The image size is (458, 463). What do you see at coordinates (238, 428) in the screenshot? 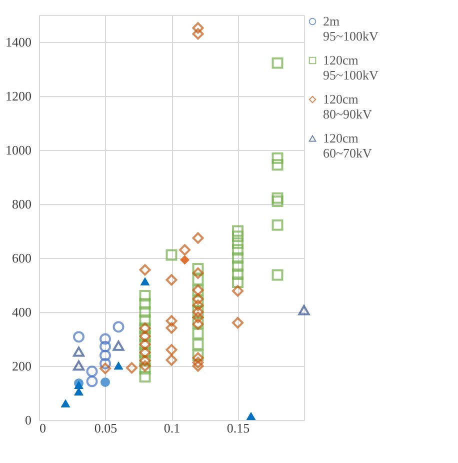
I see `x-tick-label: 0.15` at bounding box center [238, 428].